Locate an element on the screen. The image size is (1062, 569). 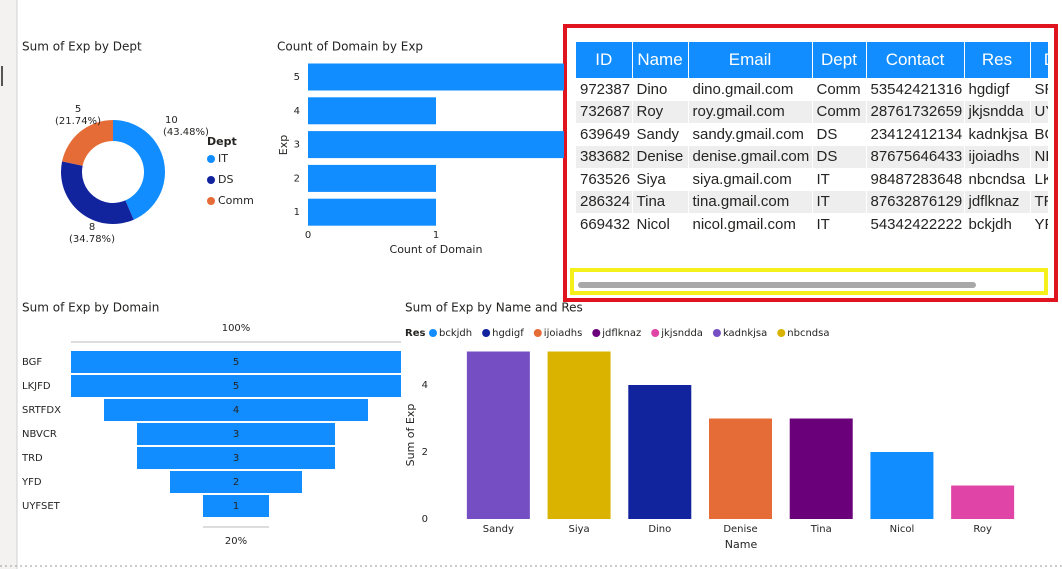
x-axis-title: Count of Domain is located at coordinates (436, 249).